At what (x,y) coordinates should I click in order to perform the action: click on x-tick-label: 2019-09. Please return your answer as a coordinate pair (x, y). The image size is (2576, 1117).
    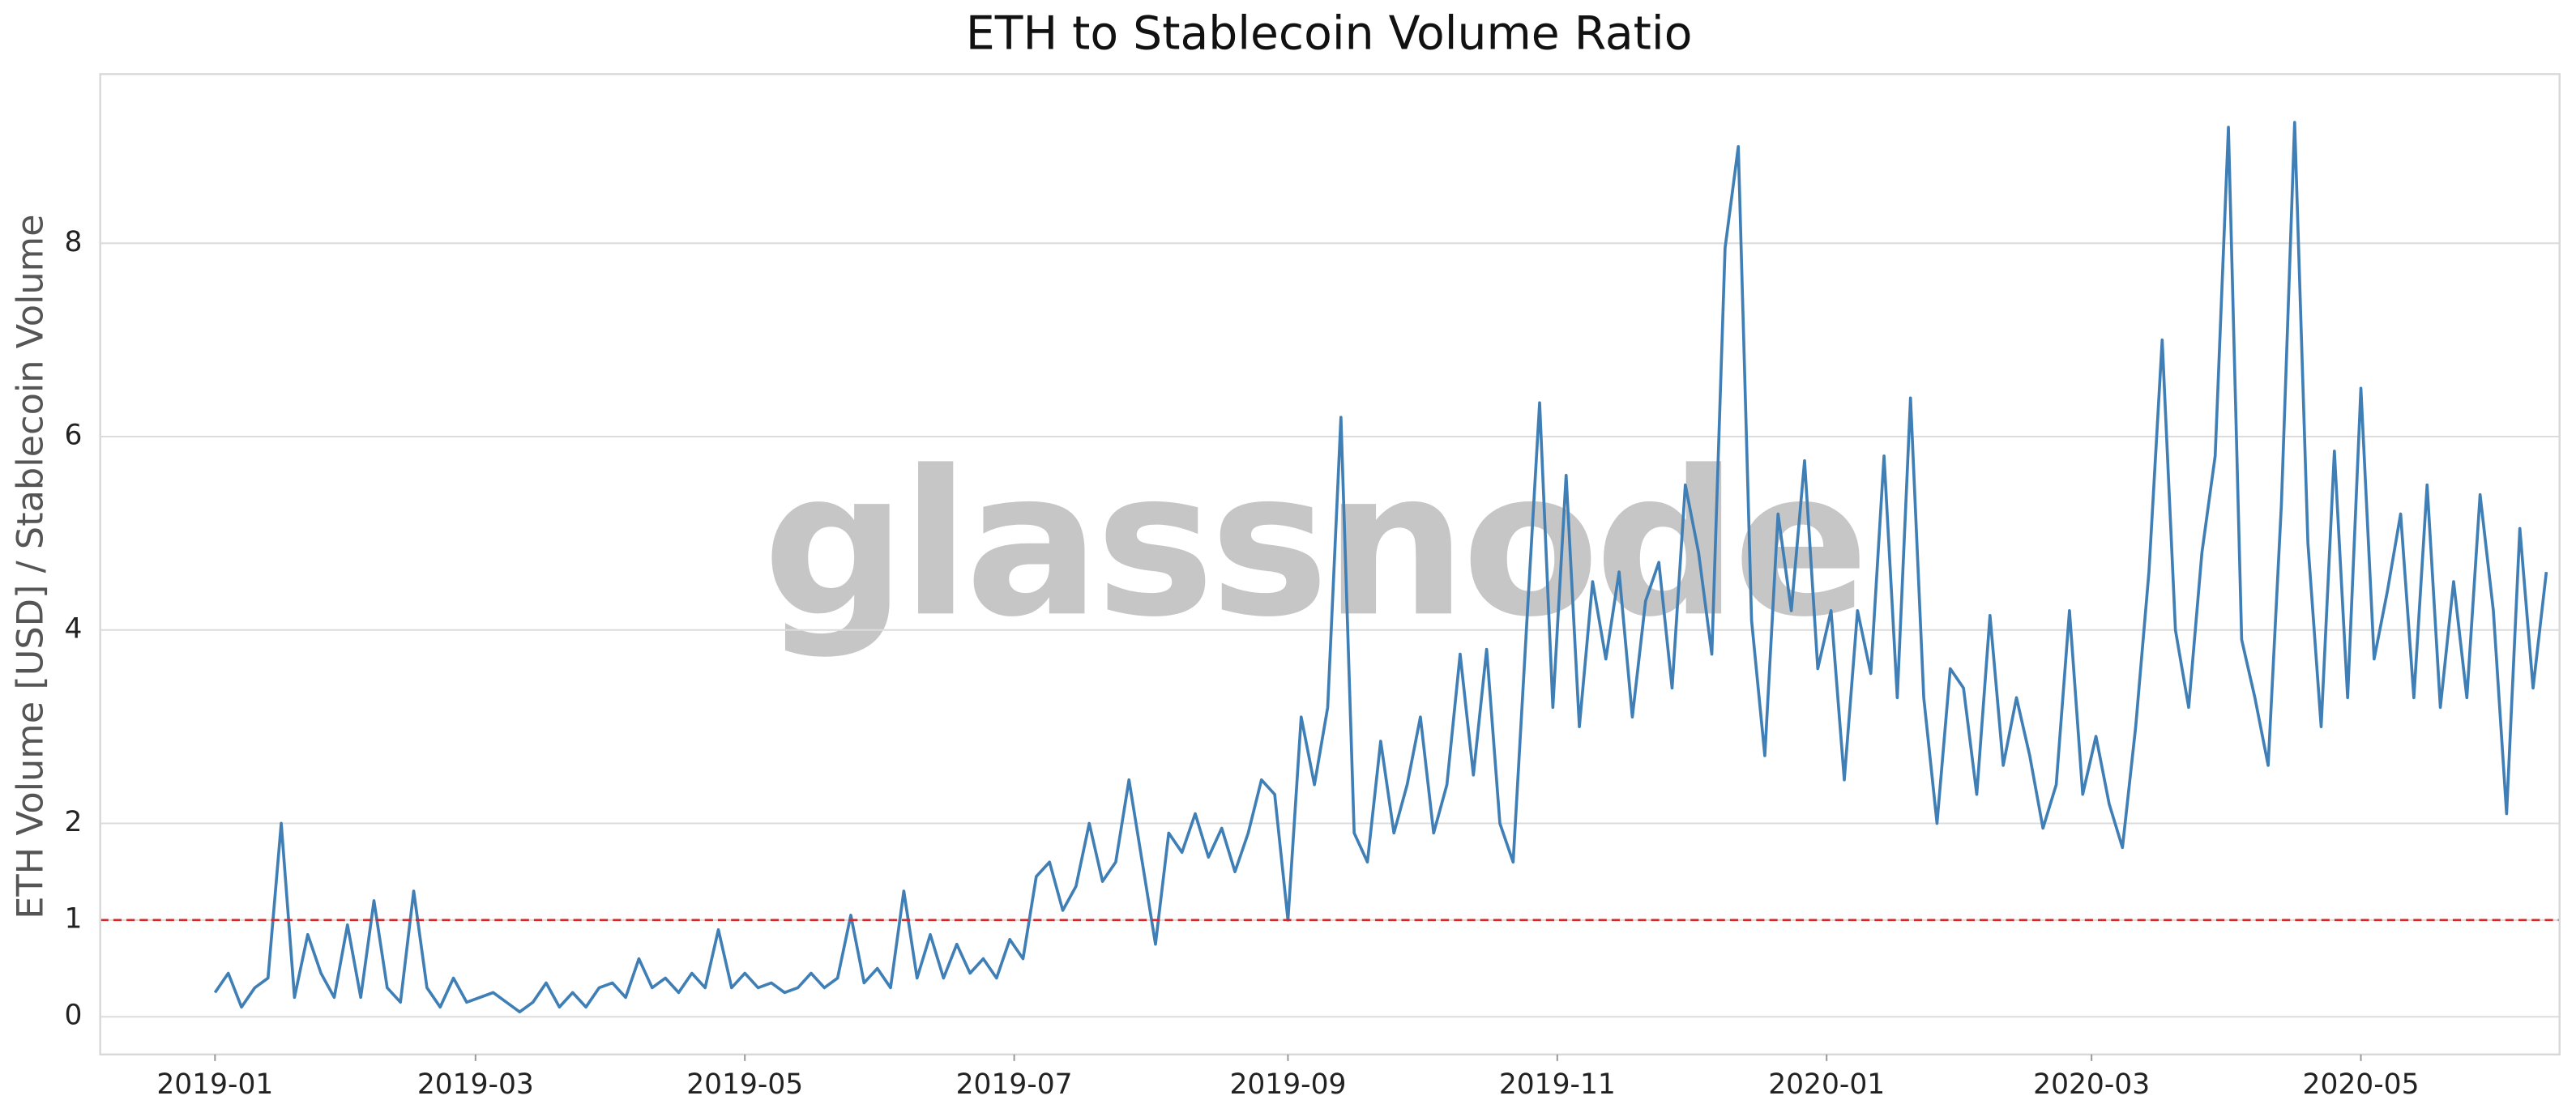
    Looking at the image, I should click on (1287, 1085).